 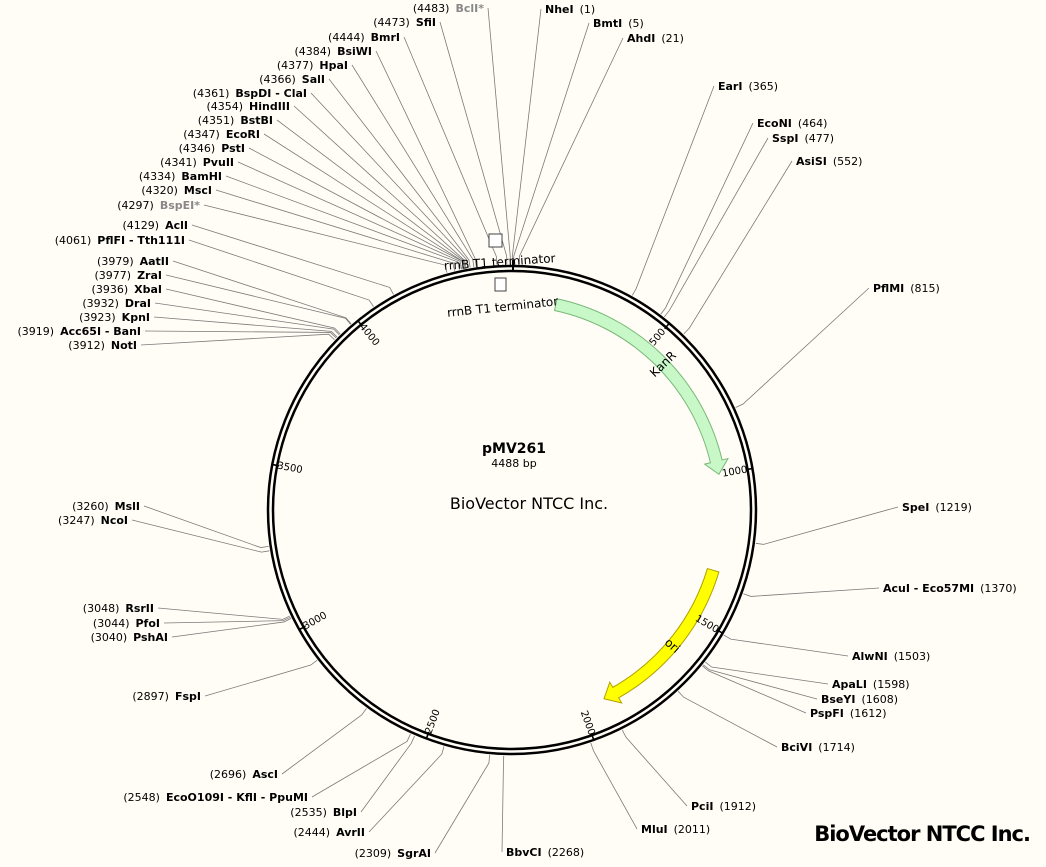 I want to click on site-label-sspi: SspI (477), so click(x=803, y=138).